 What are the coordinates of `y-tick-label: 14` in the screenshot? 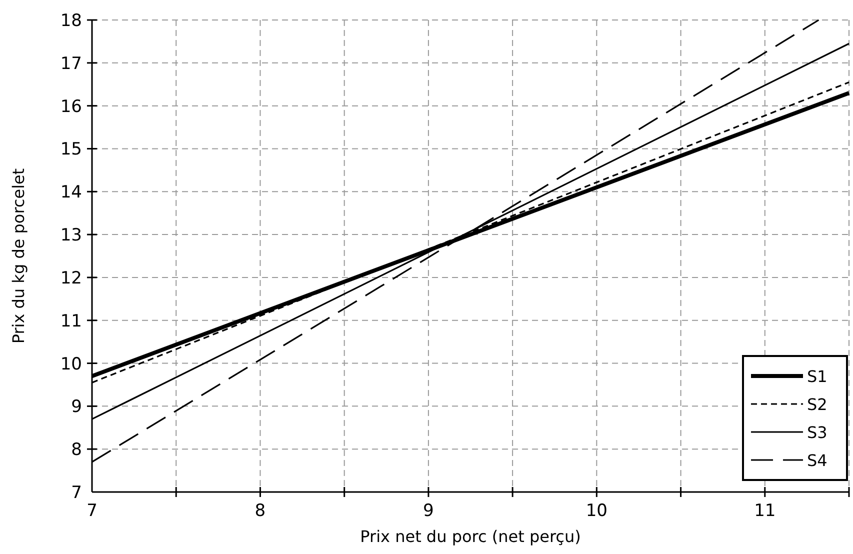 It's located at (71, 192).